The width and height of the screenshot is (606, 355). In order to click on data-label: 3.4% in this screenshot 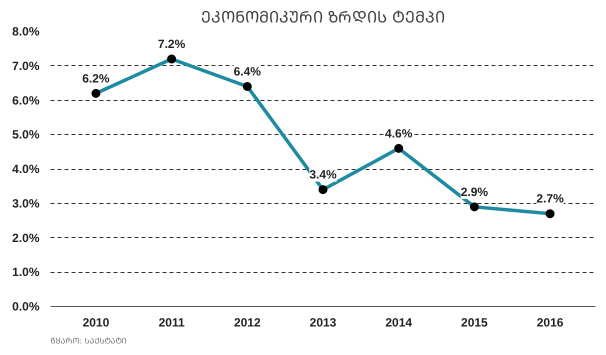, I will do `click(323, 175)`.